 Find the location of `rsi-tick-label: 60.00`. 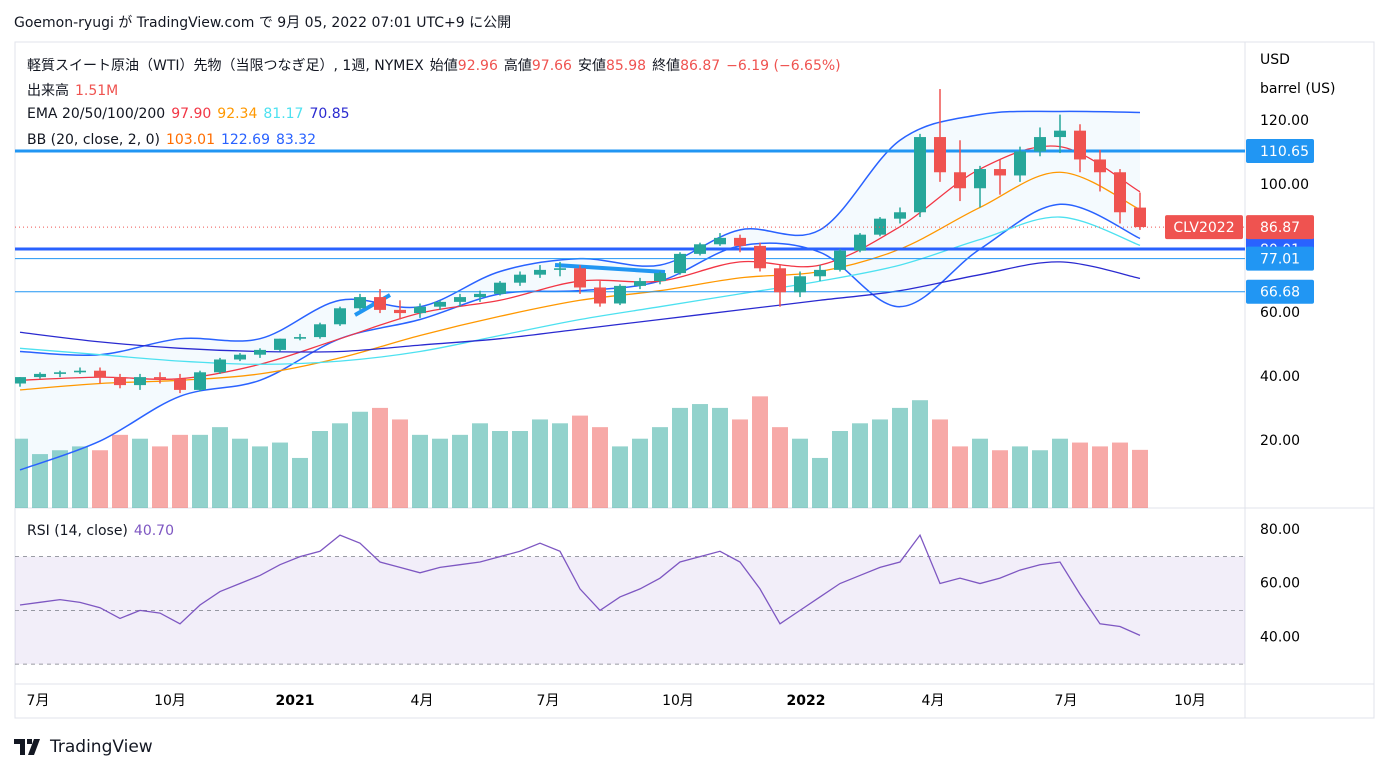

rsi-tick-label: 60.00 is located at coordinates (1280, 584).